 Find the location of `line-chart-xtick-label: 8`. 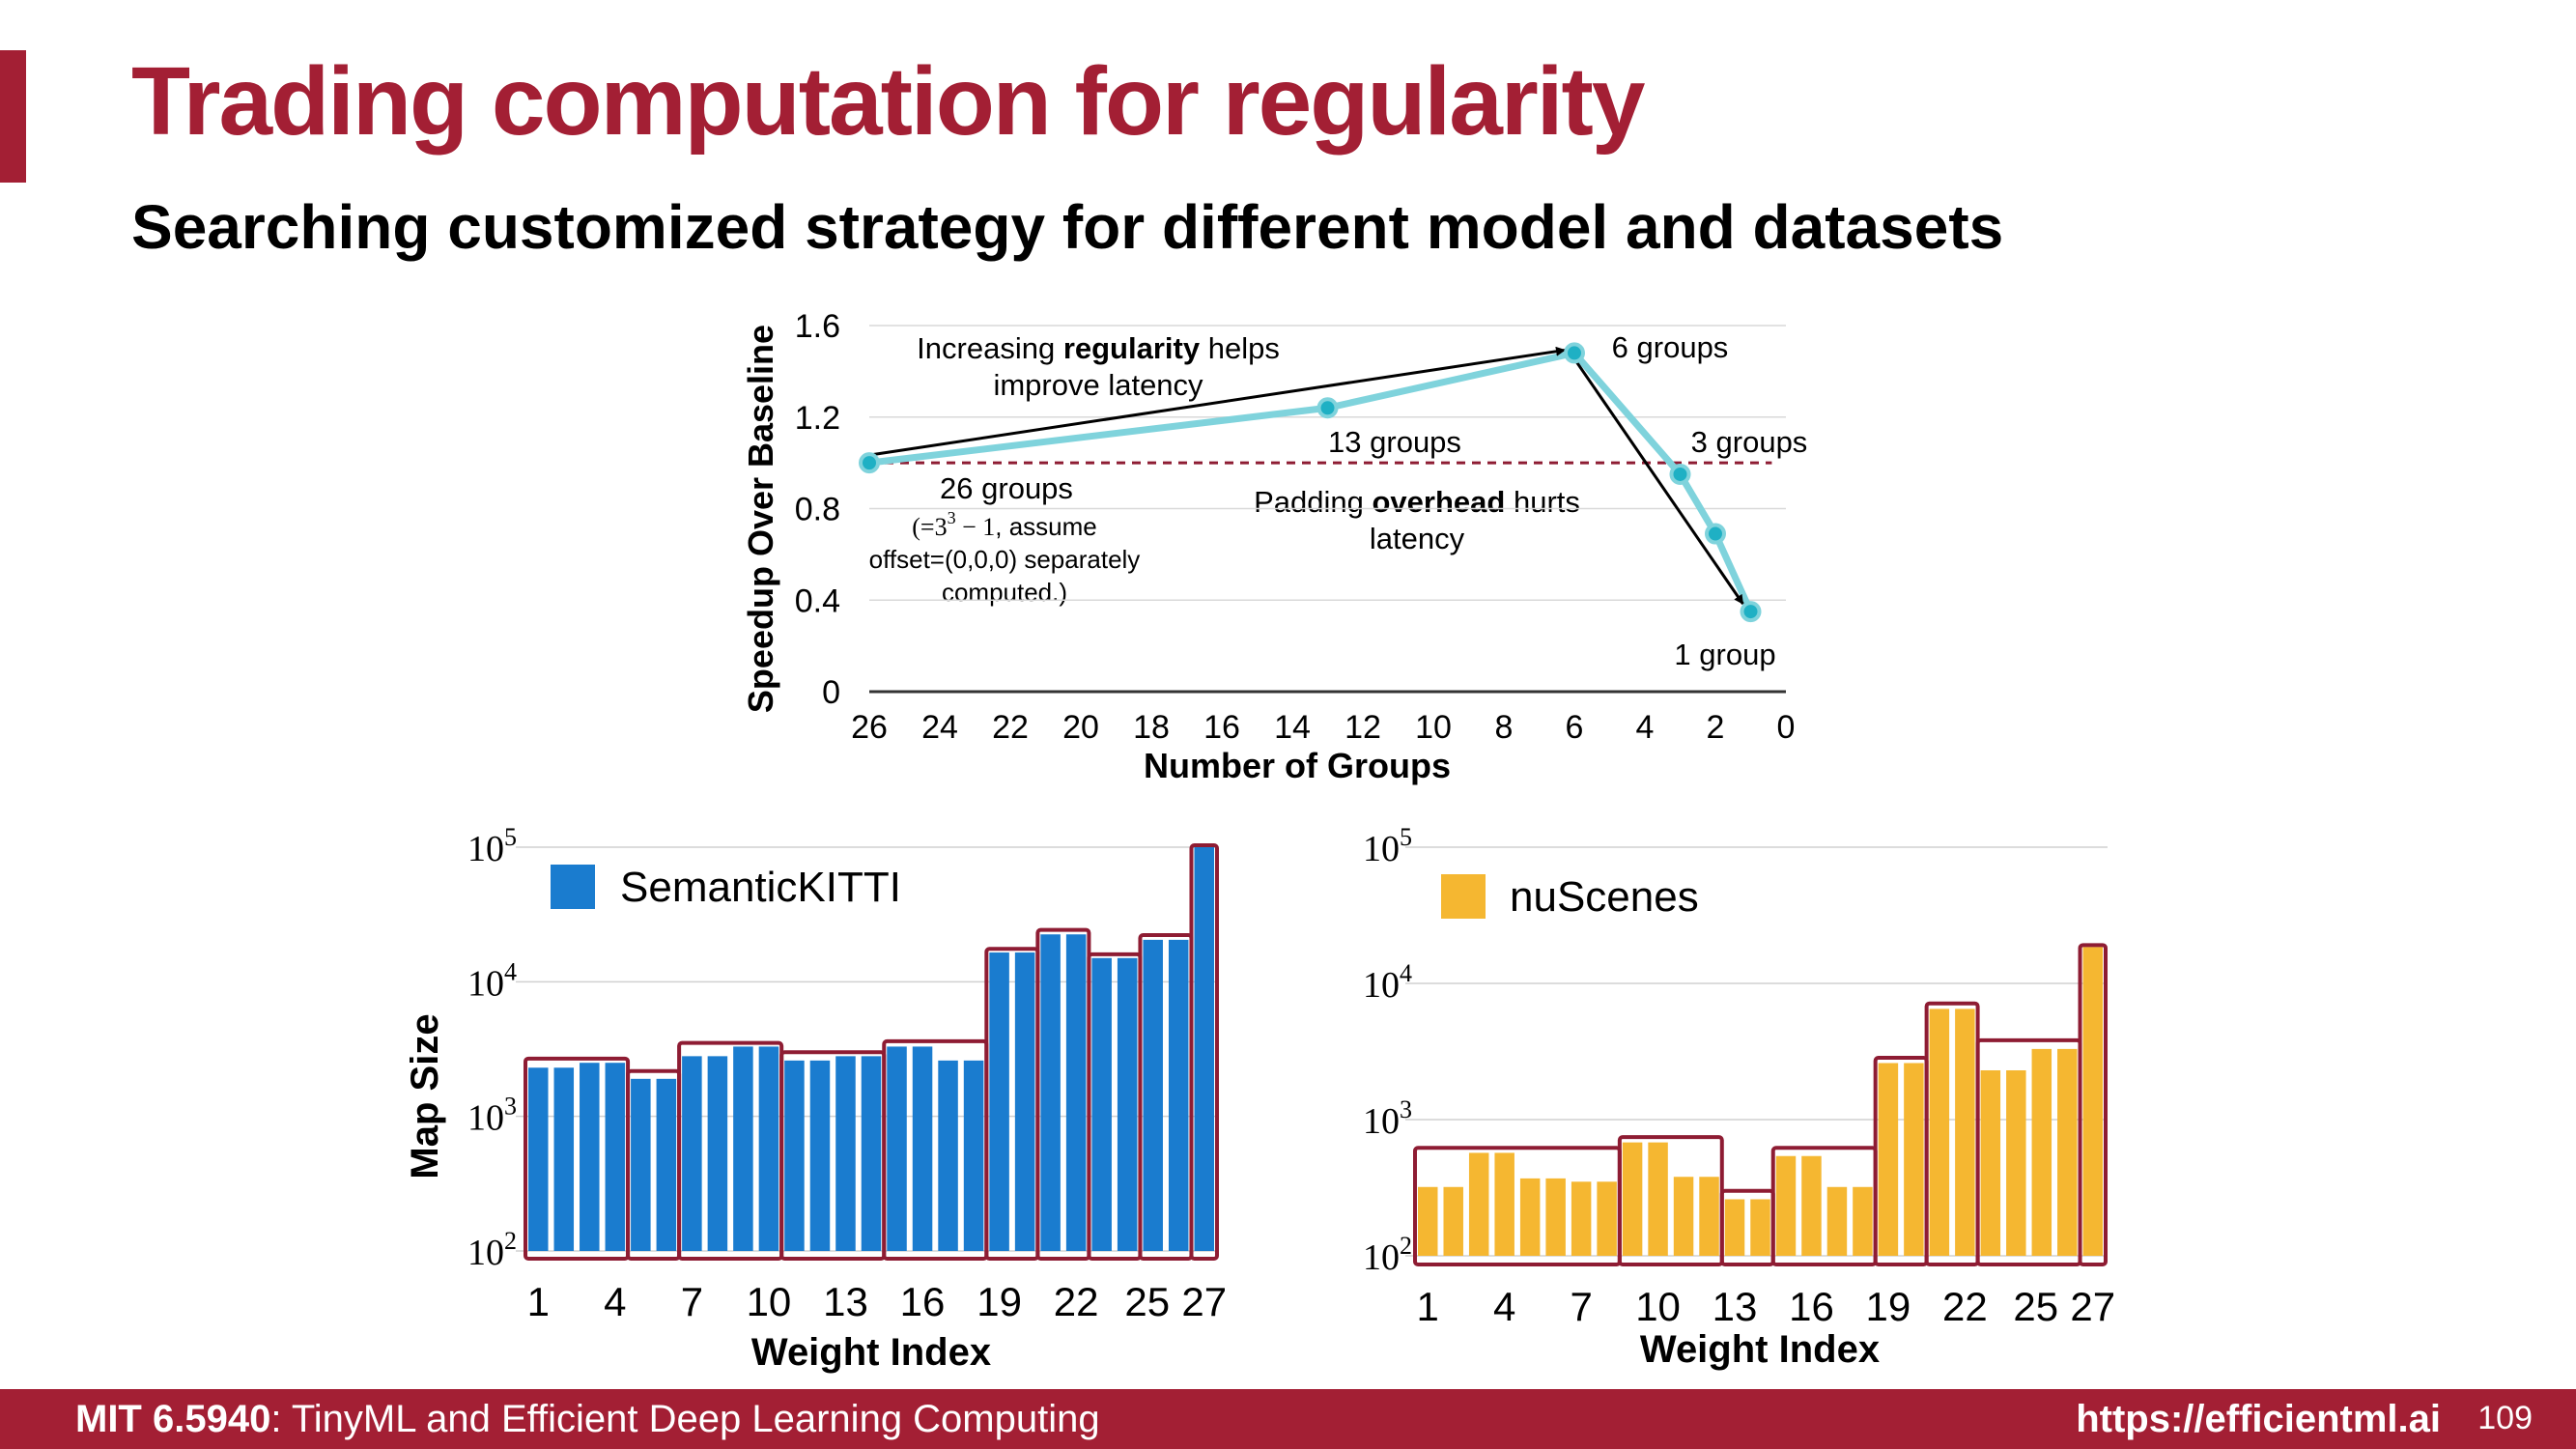

line-chart-xtick-label: 8 is located at coordinates (1504, 727).